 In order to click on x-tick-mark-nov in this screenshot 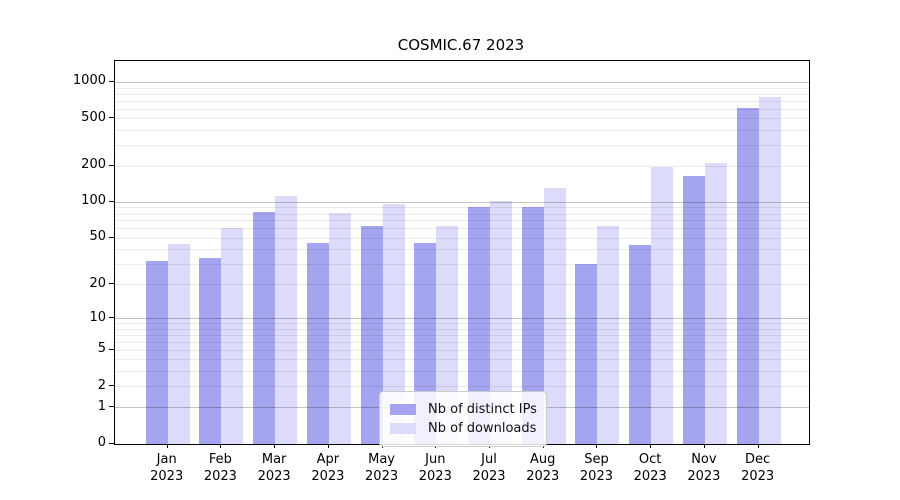, I will do `click(704, 446)`.